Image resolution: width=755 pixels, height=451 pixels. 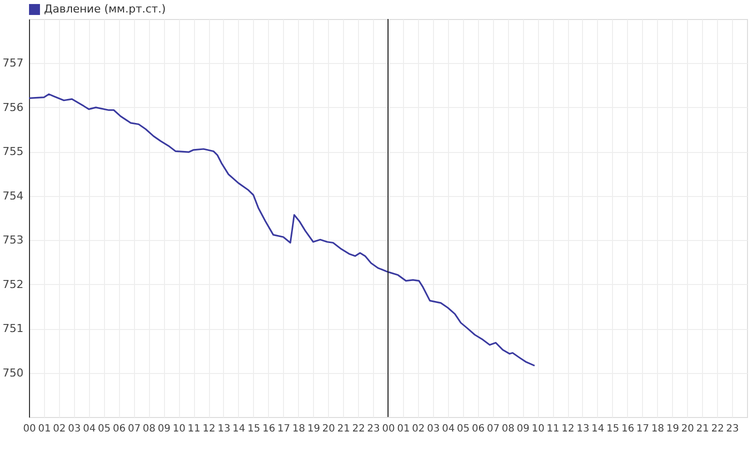 What do you see at coordinates (105, 9) in the screenshot?
I see `legend-label: Давление (мм.рт.ст.)` at bounding box center [105, 9].